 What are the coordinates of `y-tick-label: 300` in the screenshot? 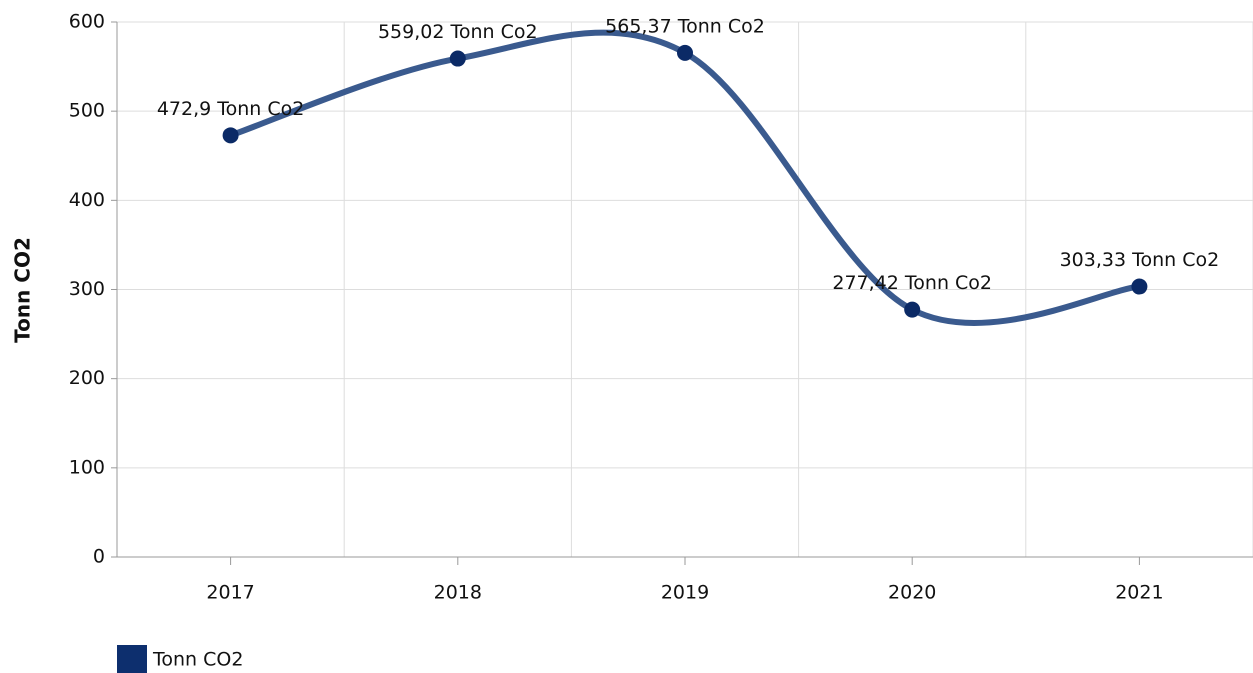 It's located at (87, 289).